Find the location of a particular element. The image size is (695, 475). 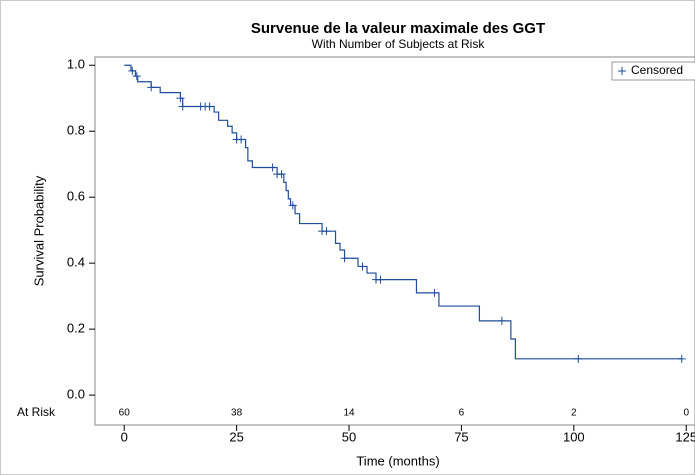

x-tick-label: 50 is located at coordinates (349, 436).